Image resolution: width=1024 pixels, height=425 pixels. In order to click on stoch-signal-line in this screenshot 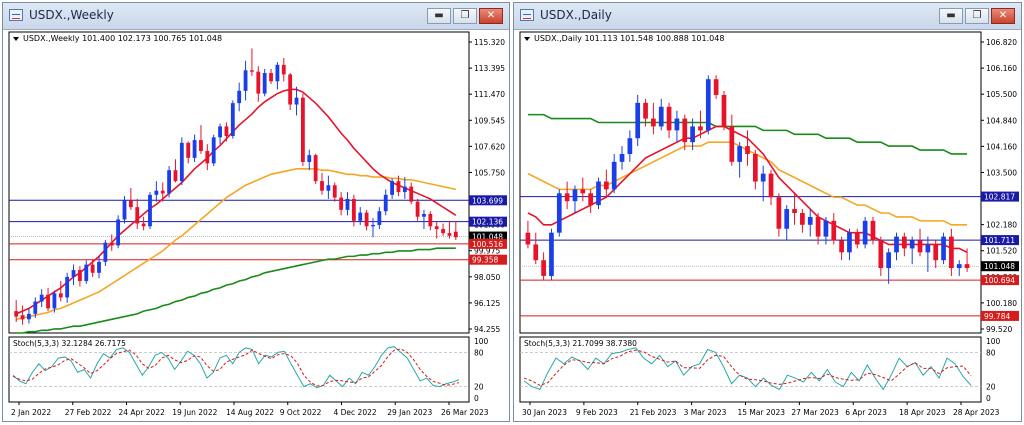, I will do `click(747, 368)`.